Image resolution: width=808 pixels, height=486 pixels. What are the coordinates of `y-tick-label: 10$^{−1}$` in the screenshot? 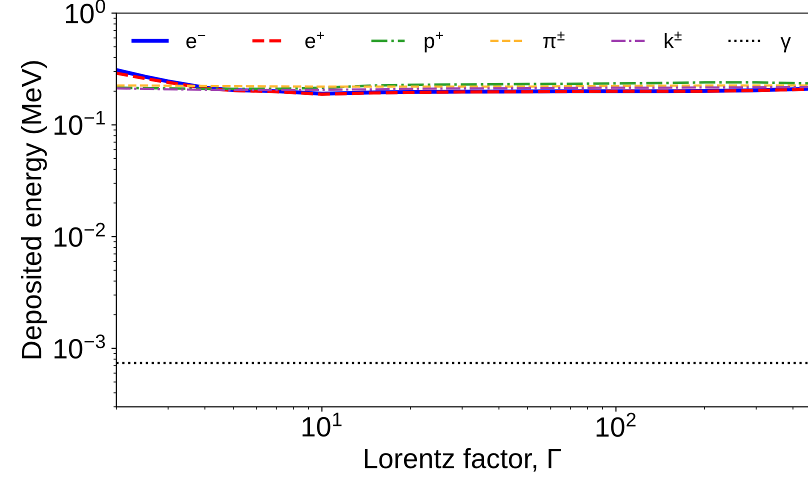 It's located at (79, 123).